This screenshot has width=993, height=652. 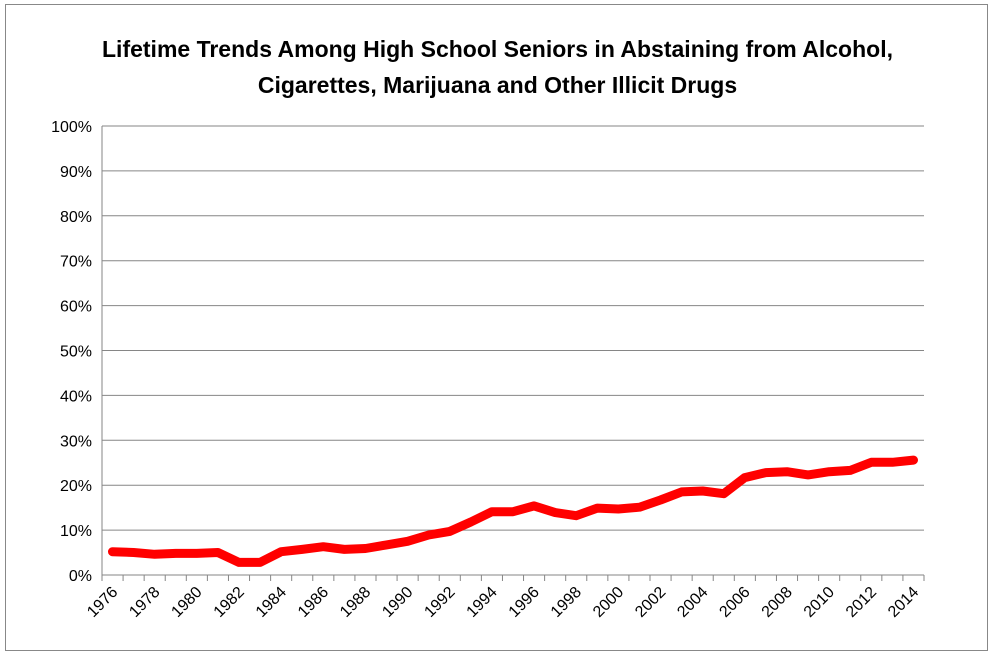 I want to click on x-tick-label: 1988, so click(x=355, y=602).